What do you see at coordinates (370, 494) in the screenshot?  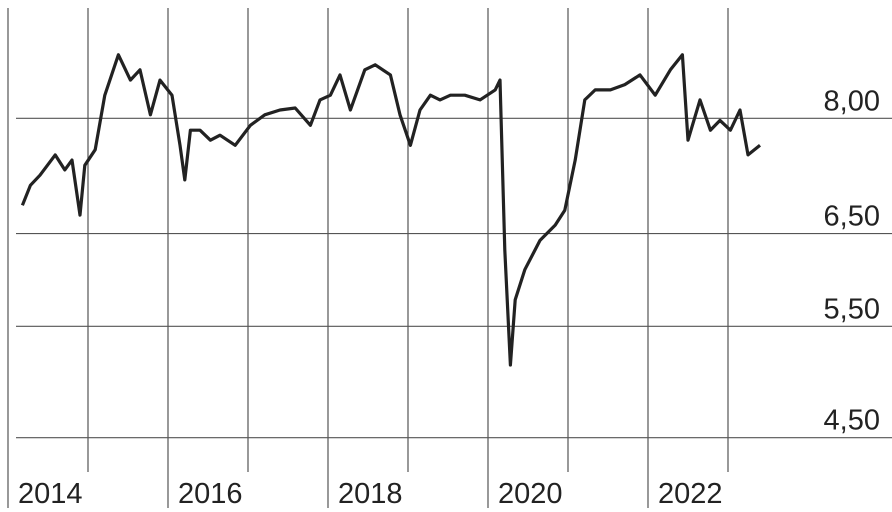 I see `x-tick-label: 2018` at bounding box center [370, 494].